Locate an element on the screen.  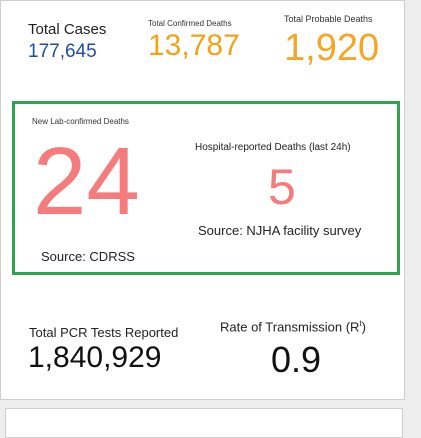
confirmed-deaths-value: 13,787 is located at coordinates (194, 45).